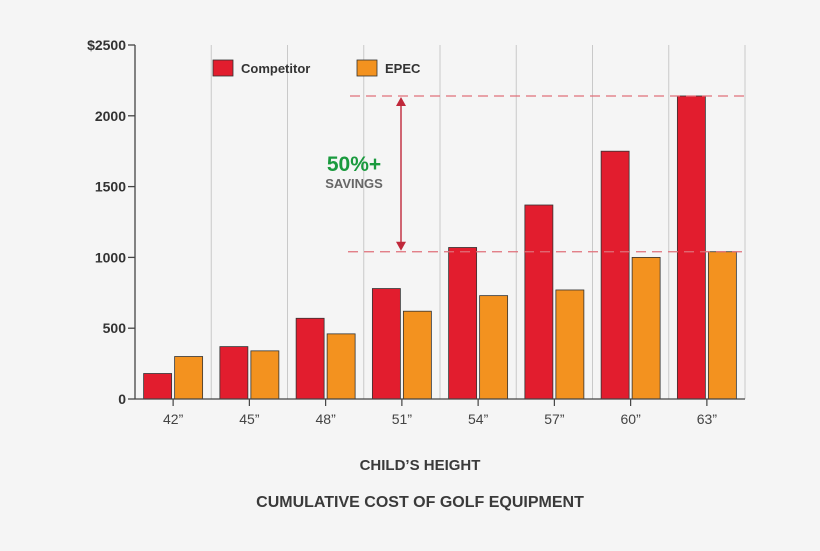 The width and height of the screenshot is (820, 551). I want to click on x-tick-label: 60”, so click(631, 419).